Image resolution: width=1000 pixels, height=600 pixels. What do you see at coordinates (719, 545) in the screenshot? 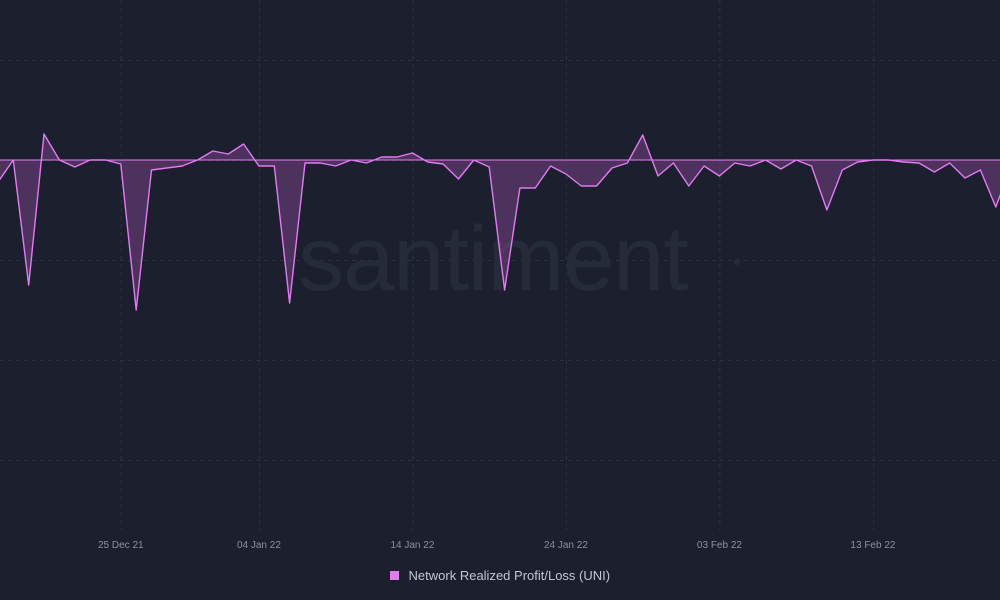
I see `x-tick-label: 03 Feb 22` at bounding box center [719, 545].